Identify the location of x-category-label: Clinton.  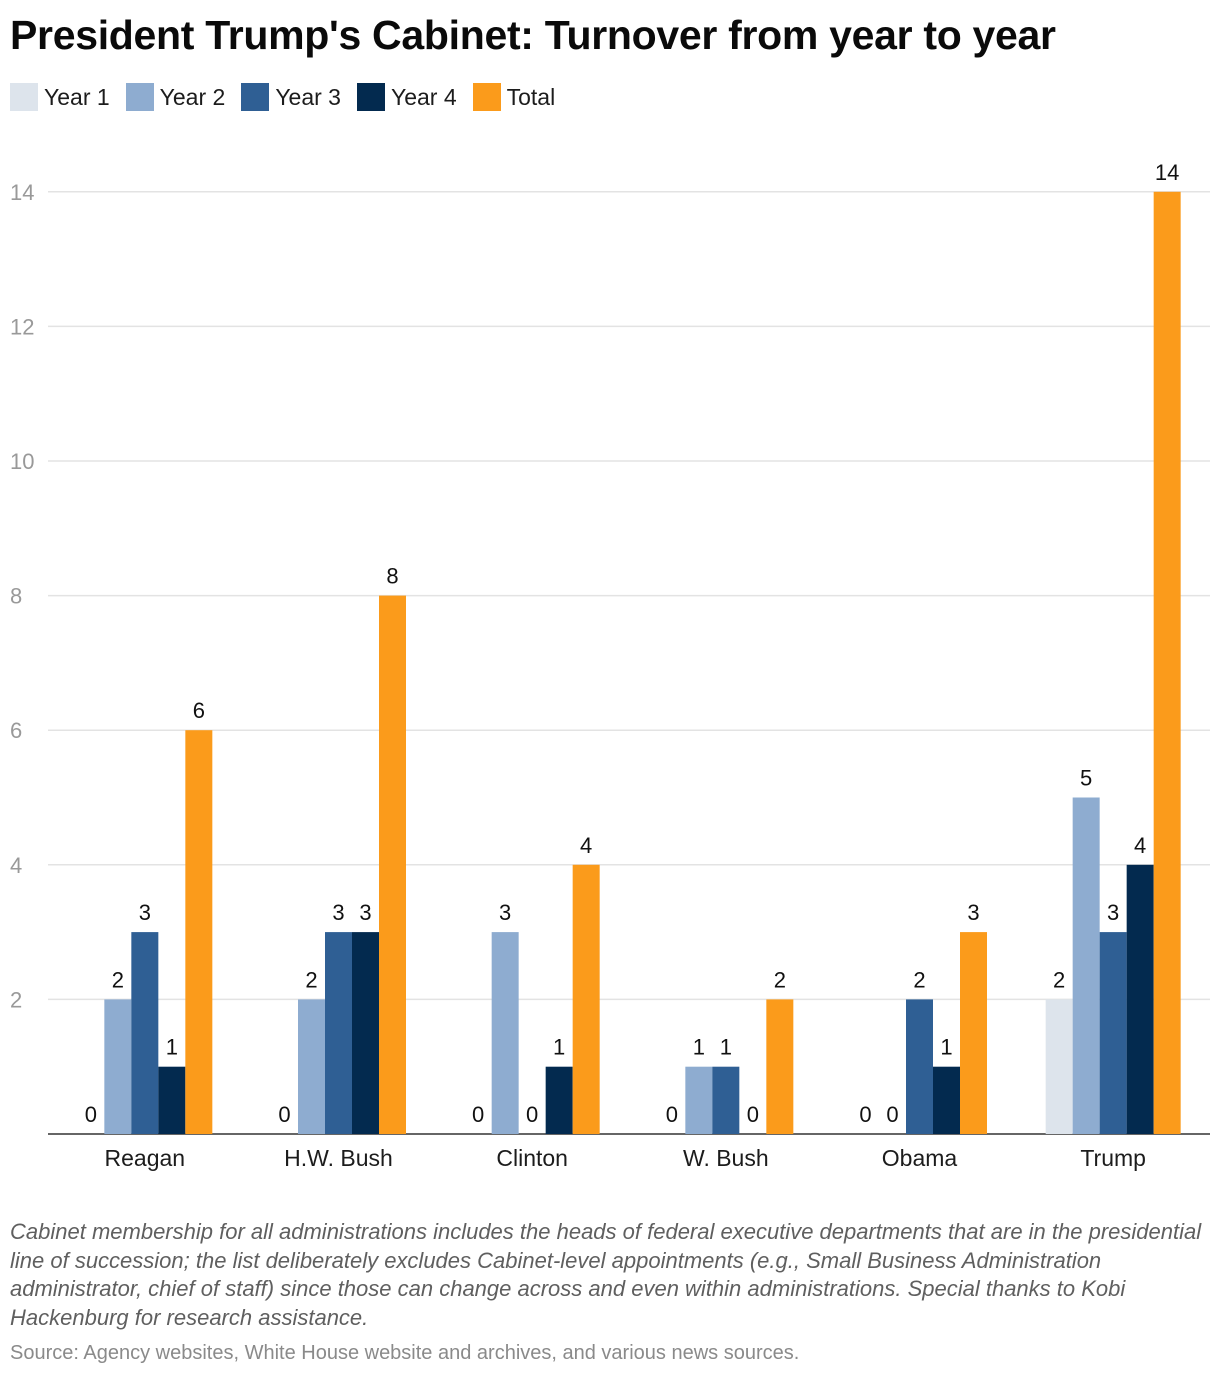
(532, 1158).